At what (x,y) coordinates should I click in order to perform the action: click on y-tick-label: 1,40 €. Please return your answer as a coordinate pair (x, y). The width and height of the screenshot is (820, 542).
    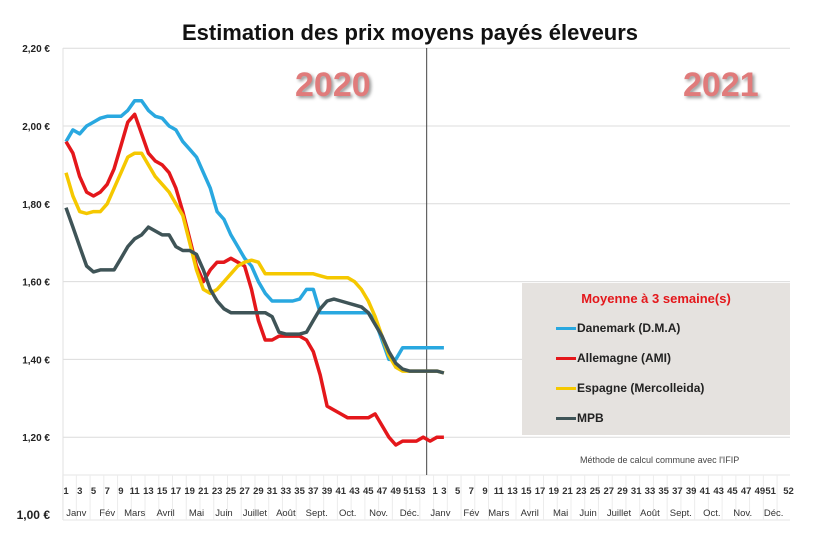
    Looking at the image, I should click on (36, 360).